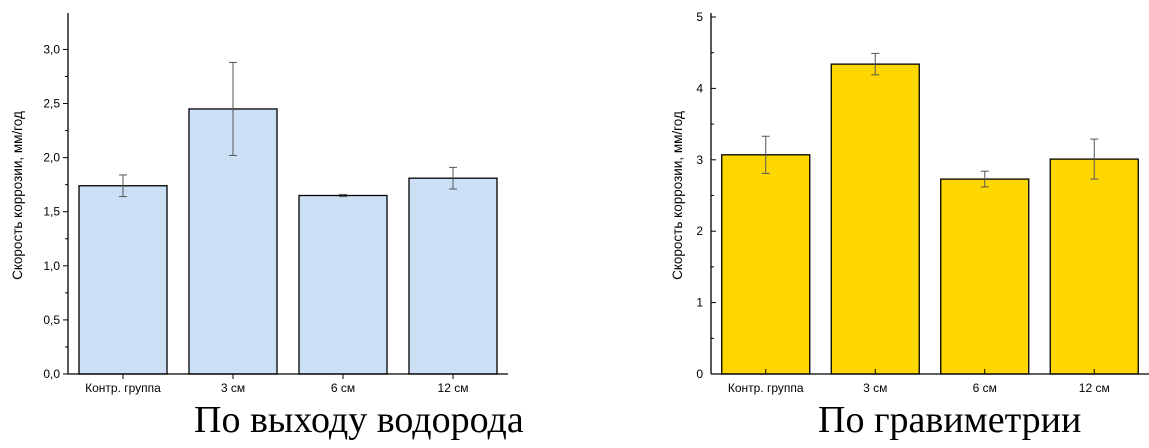 This screenshot has width=1149, height=448. What do you see at coordinates (699, 160) in the screenshot?
I see `y-tick-label: 3` at bounding box center [699, 160].